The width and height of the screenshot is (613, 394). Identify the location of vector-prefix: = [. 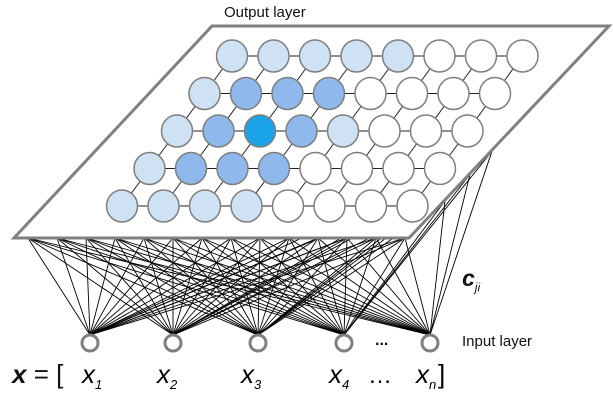
(45, 374).